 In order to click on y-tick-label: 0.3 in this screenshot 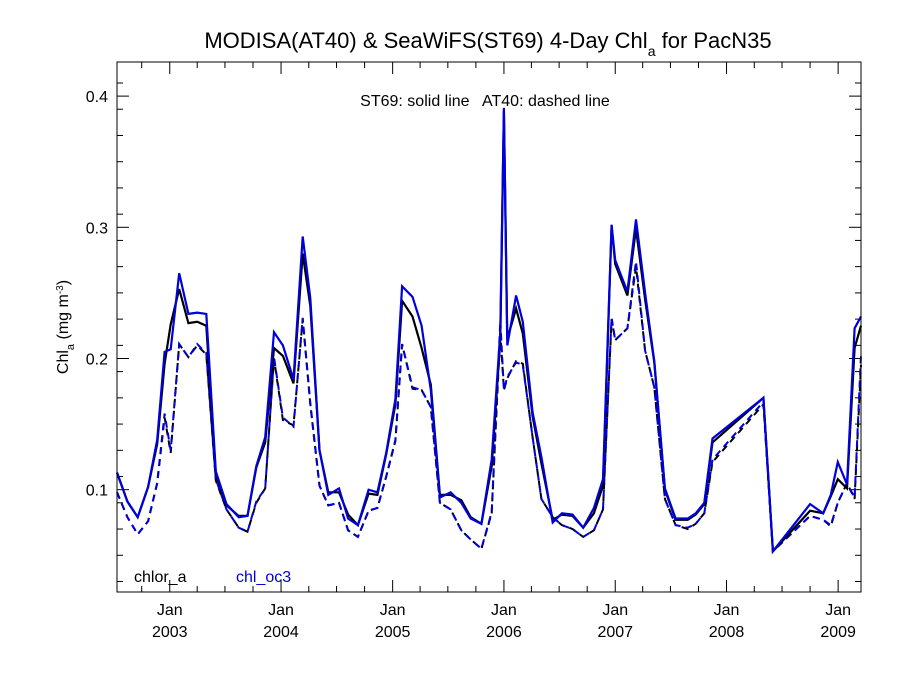, I will do `click(97, 228)`.